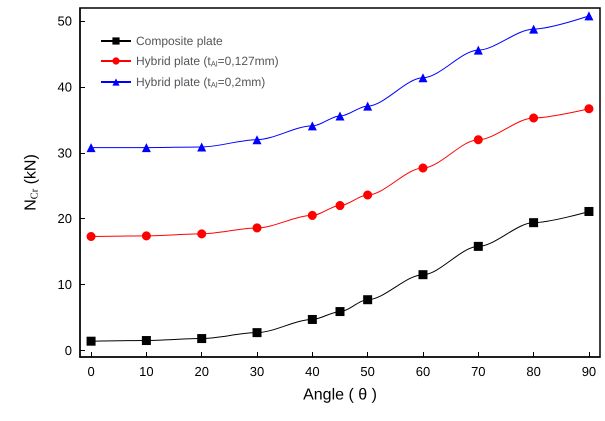 Image resolution: width=605 pixels, height=421 pixels. Describe the element at coordinates (91, 371) in the screenshot. I see `x-tick-label: 0` at that location.